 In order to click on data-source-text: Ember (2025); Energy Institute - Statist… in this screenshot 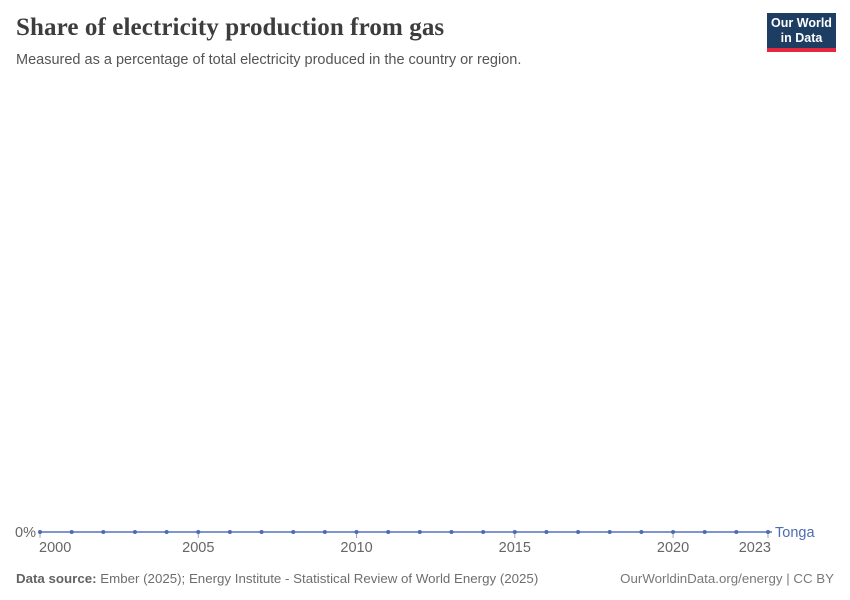, I will do `click(317, 578)`.